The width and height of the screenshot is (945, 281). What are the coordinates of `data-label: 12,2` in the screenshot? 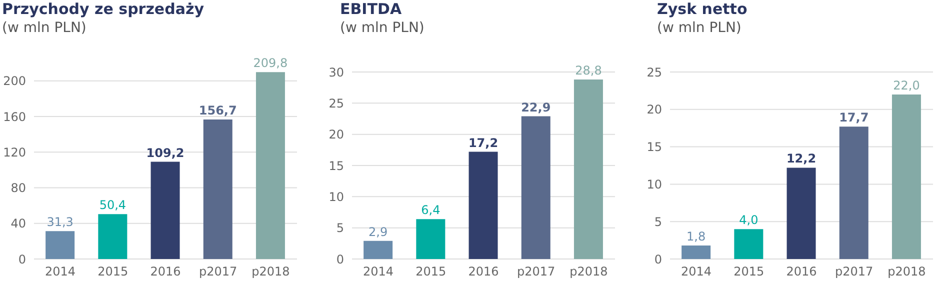 It's located at (801, 159).